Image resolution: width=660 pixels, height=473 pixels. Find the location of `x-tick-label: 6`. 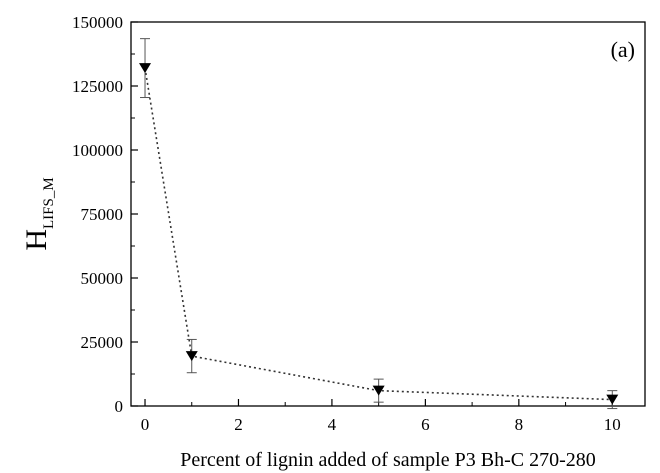

x-tick-label: 6 is located at coordinates (425, 424).